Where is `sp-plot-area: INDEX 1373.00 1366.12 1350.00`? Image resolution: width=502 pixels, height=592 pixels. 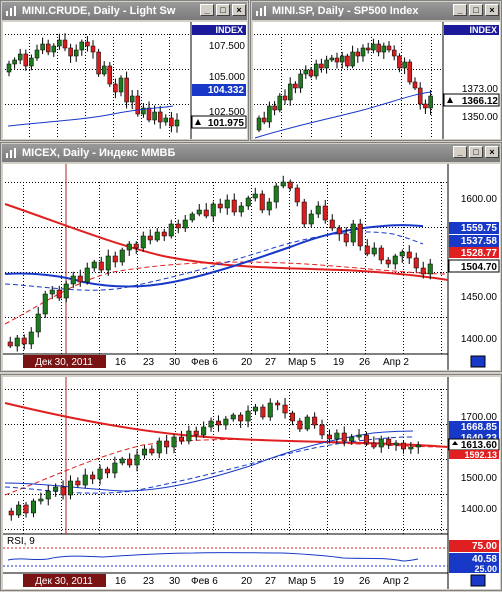
sp-plot-area: INDEX 1373.00 1366.12 1350.00 is located at coordinates (376, 80).